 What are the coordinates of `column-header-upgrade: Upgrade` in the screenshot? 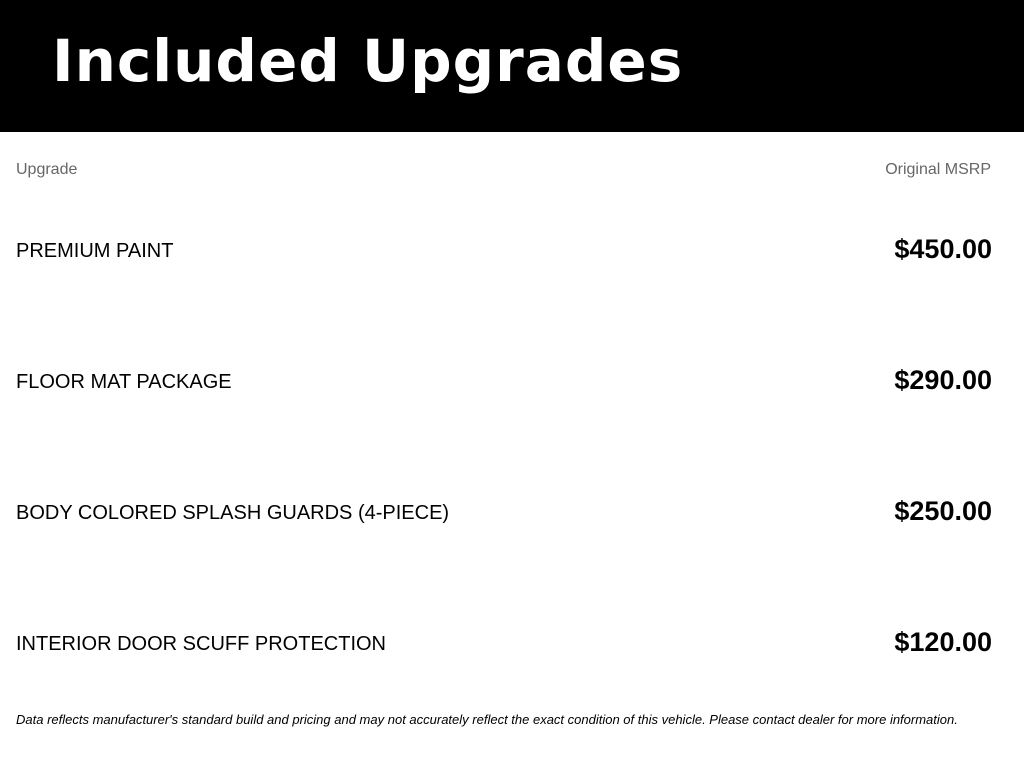 It's located at (47, 169).